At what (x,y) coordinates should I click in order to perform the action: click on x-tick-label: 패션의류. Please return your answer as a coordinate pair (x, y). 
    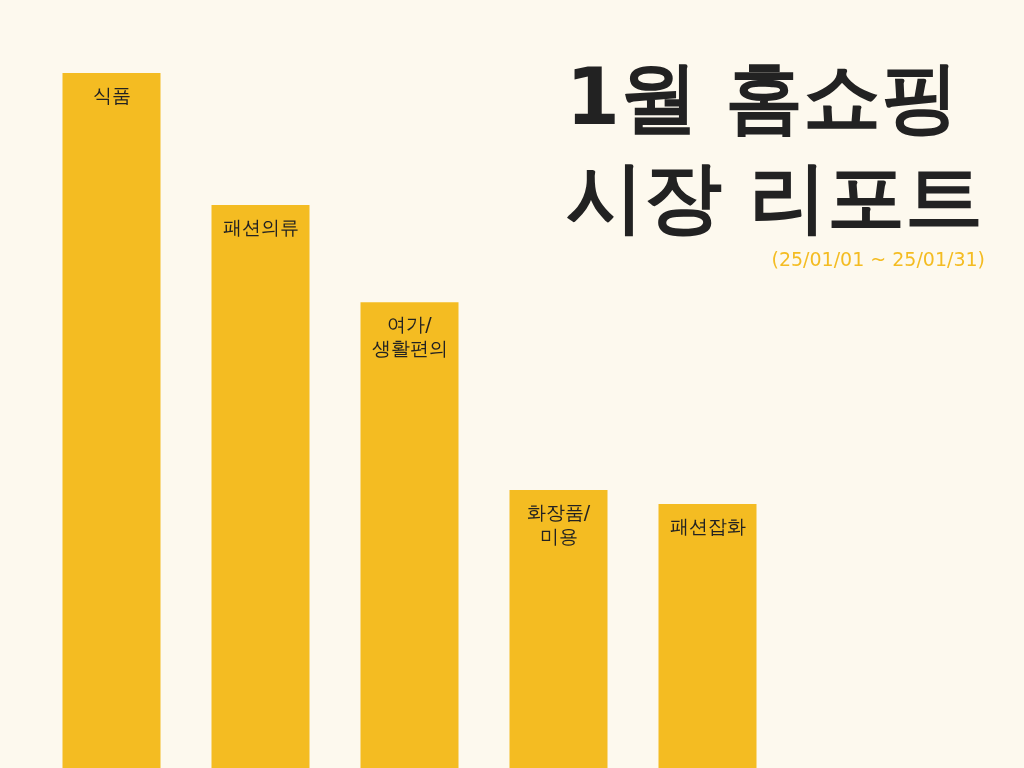
    Looking at the image, I should click on (260, 227).